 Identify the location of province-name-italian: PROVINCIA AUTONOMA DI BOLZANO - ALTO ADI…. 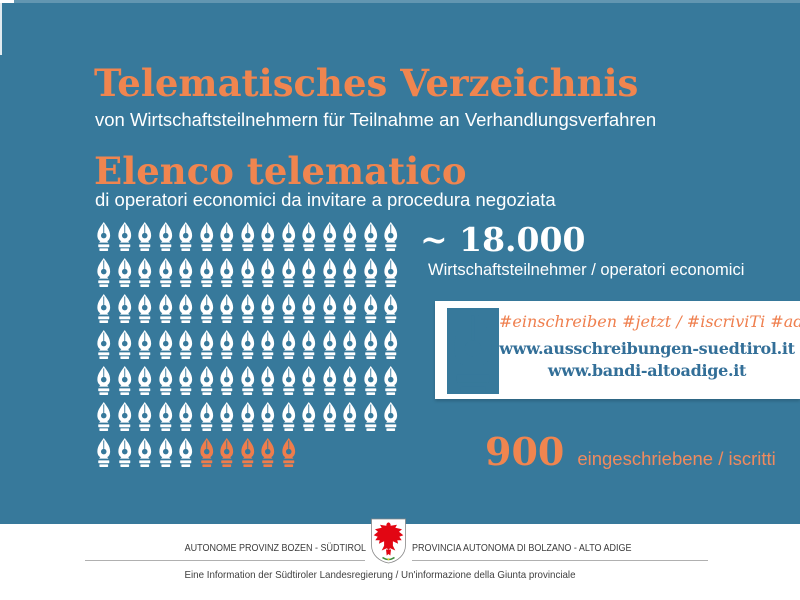
(522, 548).